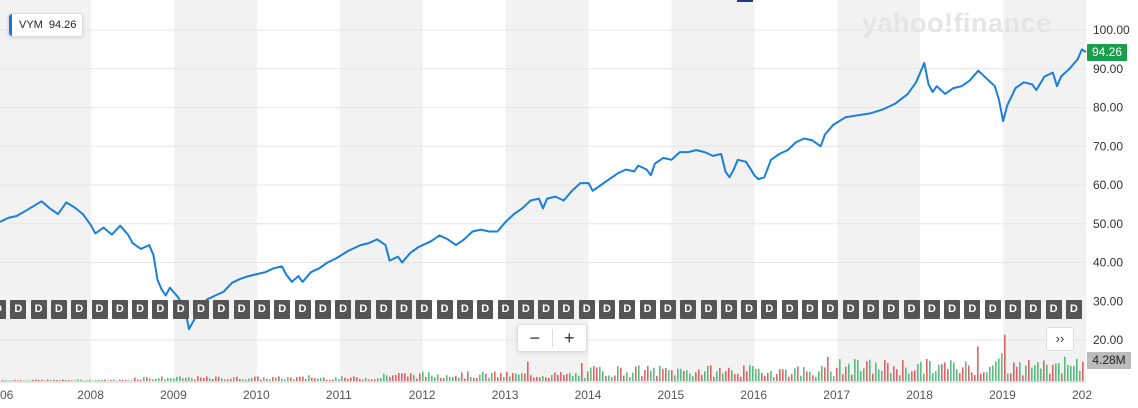 The height and width of the screenshot is (408, 1138). I want to click on year-band, so click(879, 191).